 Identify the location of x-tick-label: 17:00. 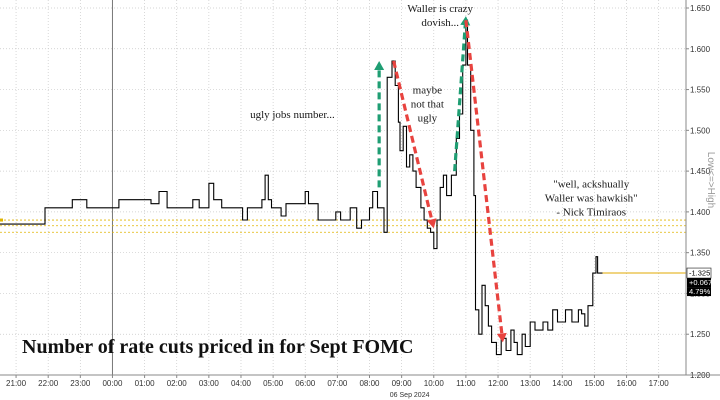
(659, 383).